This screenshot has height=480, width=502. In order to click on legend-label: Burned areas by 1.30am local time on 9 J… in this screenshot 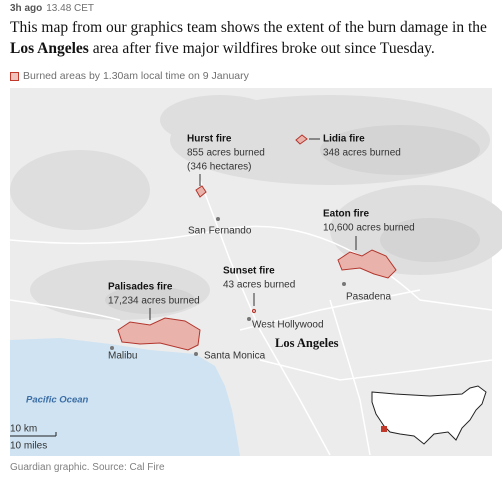, I will do `click(136, 76)`.